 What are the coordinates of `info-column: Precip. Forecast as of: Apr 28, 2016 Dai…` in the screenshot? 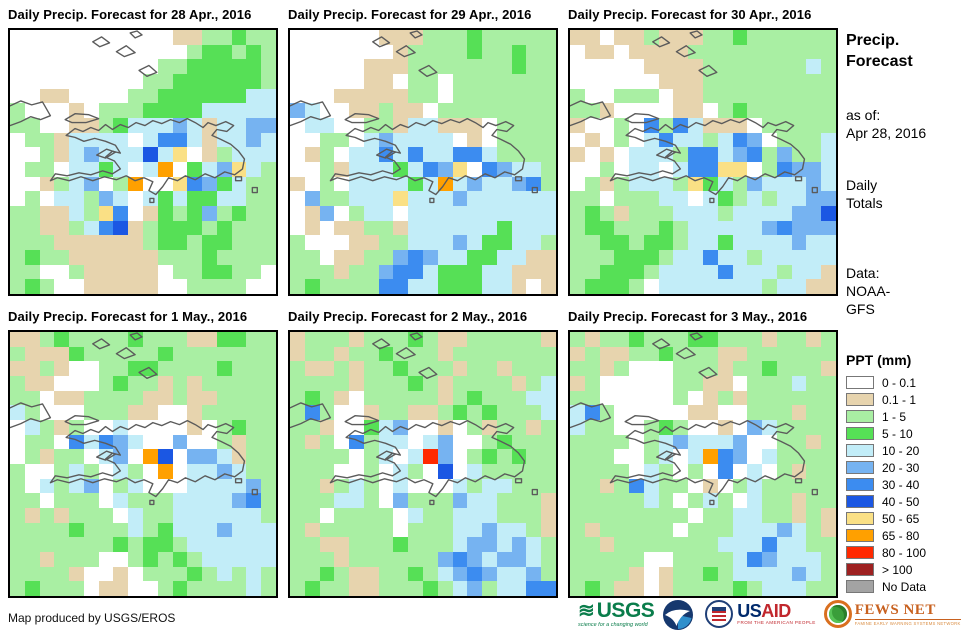 It's located at (907, 174).